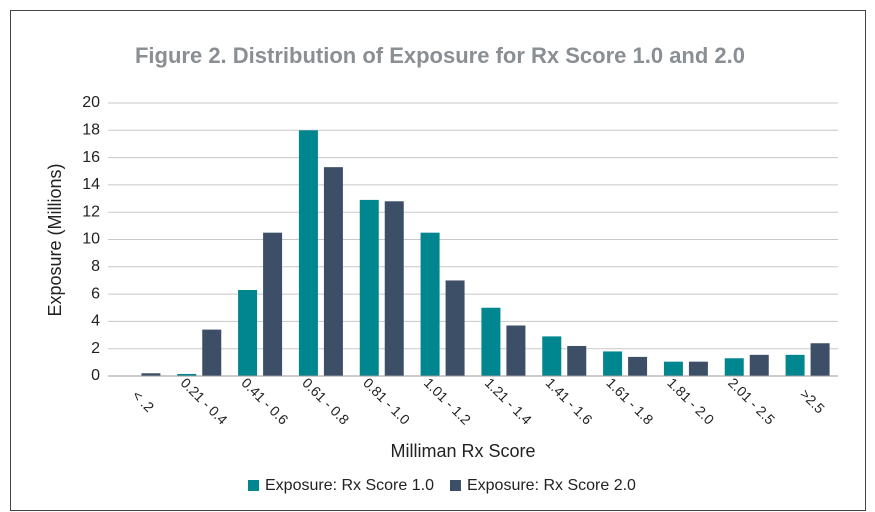 The height and width of the screenshot is (512, 875). I want to click on x-tick-label: 2.01 - 2.5, so click(751, 401).